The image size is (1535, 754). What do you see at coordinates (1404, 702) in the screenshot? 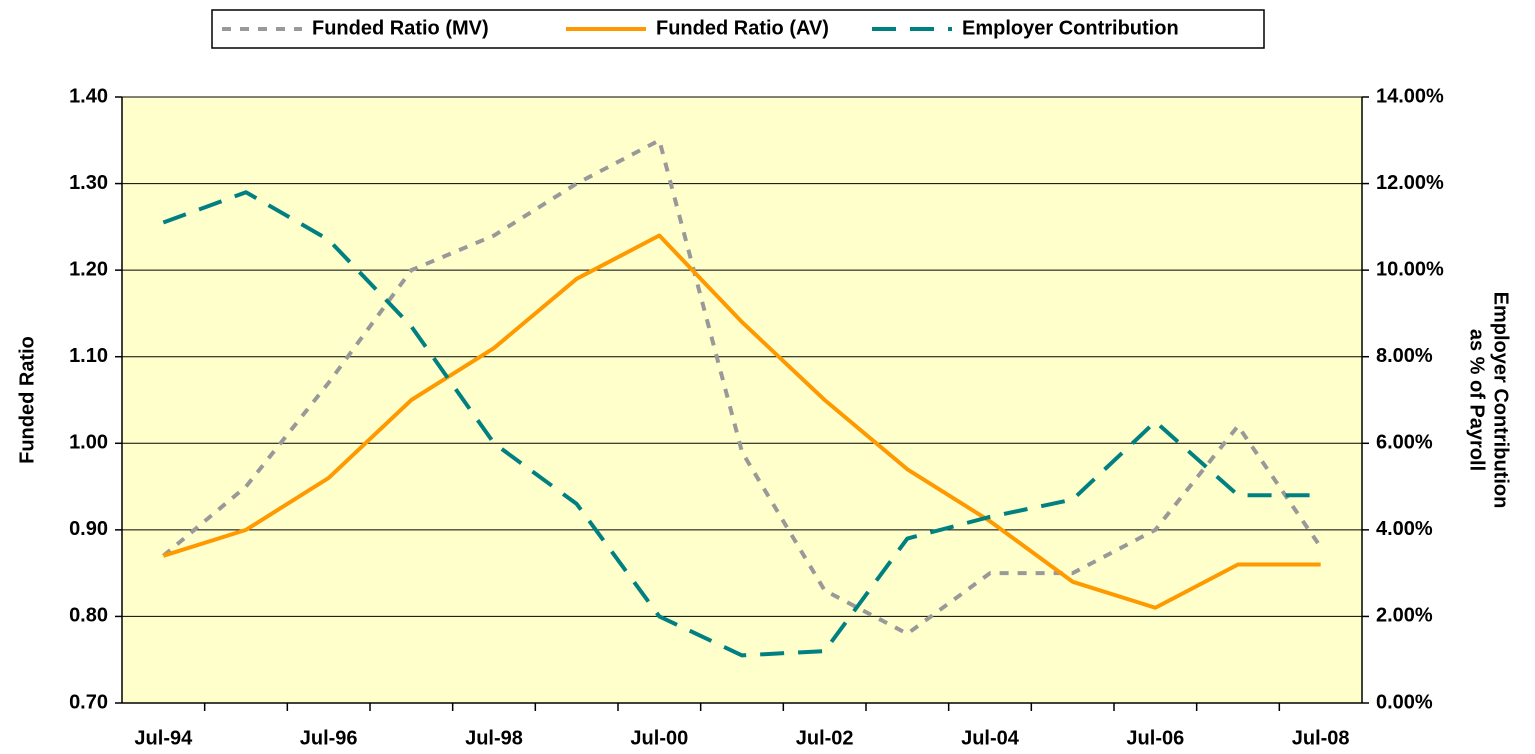
I see `y2-tick-label: 0.00%` at bounding box center [1404, 702].